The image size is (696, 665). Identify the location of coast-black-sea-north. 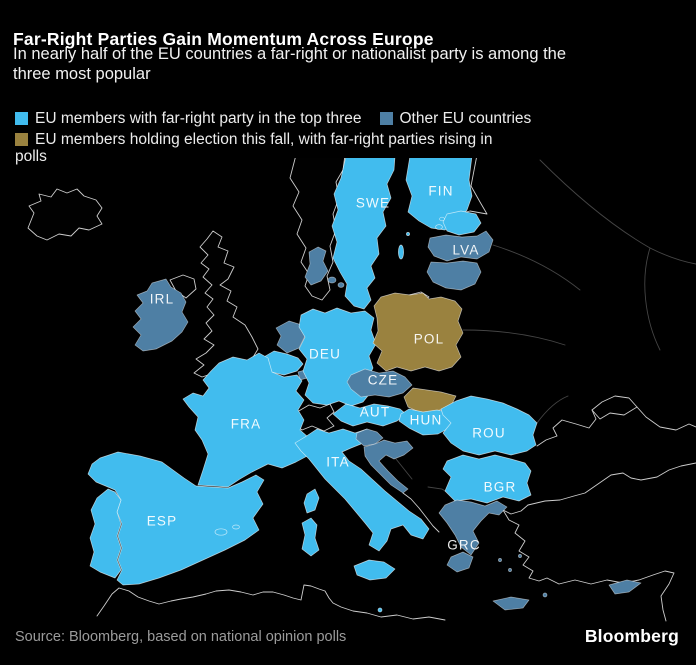
(616, 421).